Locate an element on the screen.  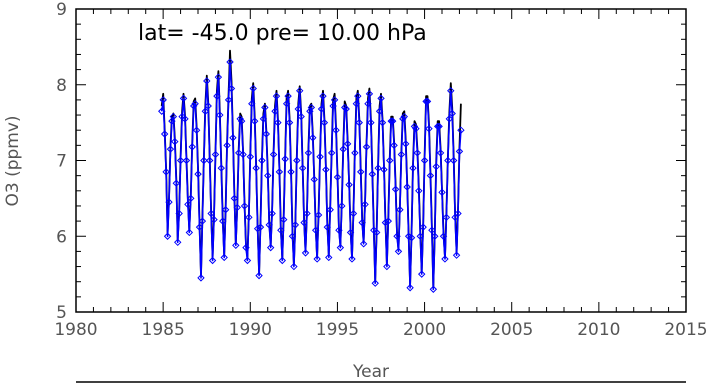
y-axis-title: O3 (ppmv) is located at coordinates (13, 160).